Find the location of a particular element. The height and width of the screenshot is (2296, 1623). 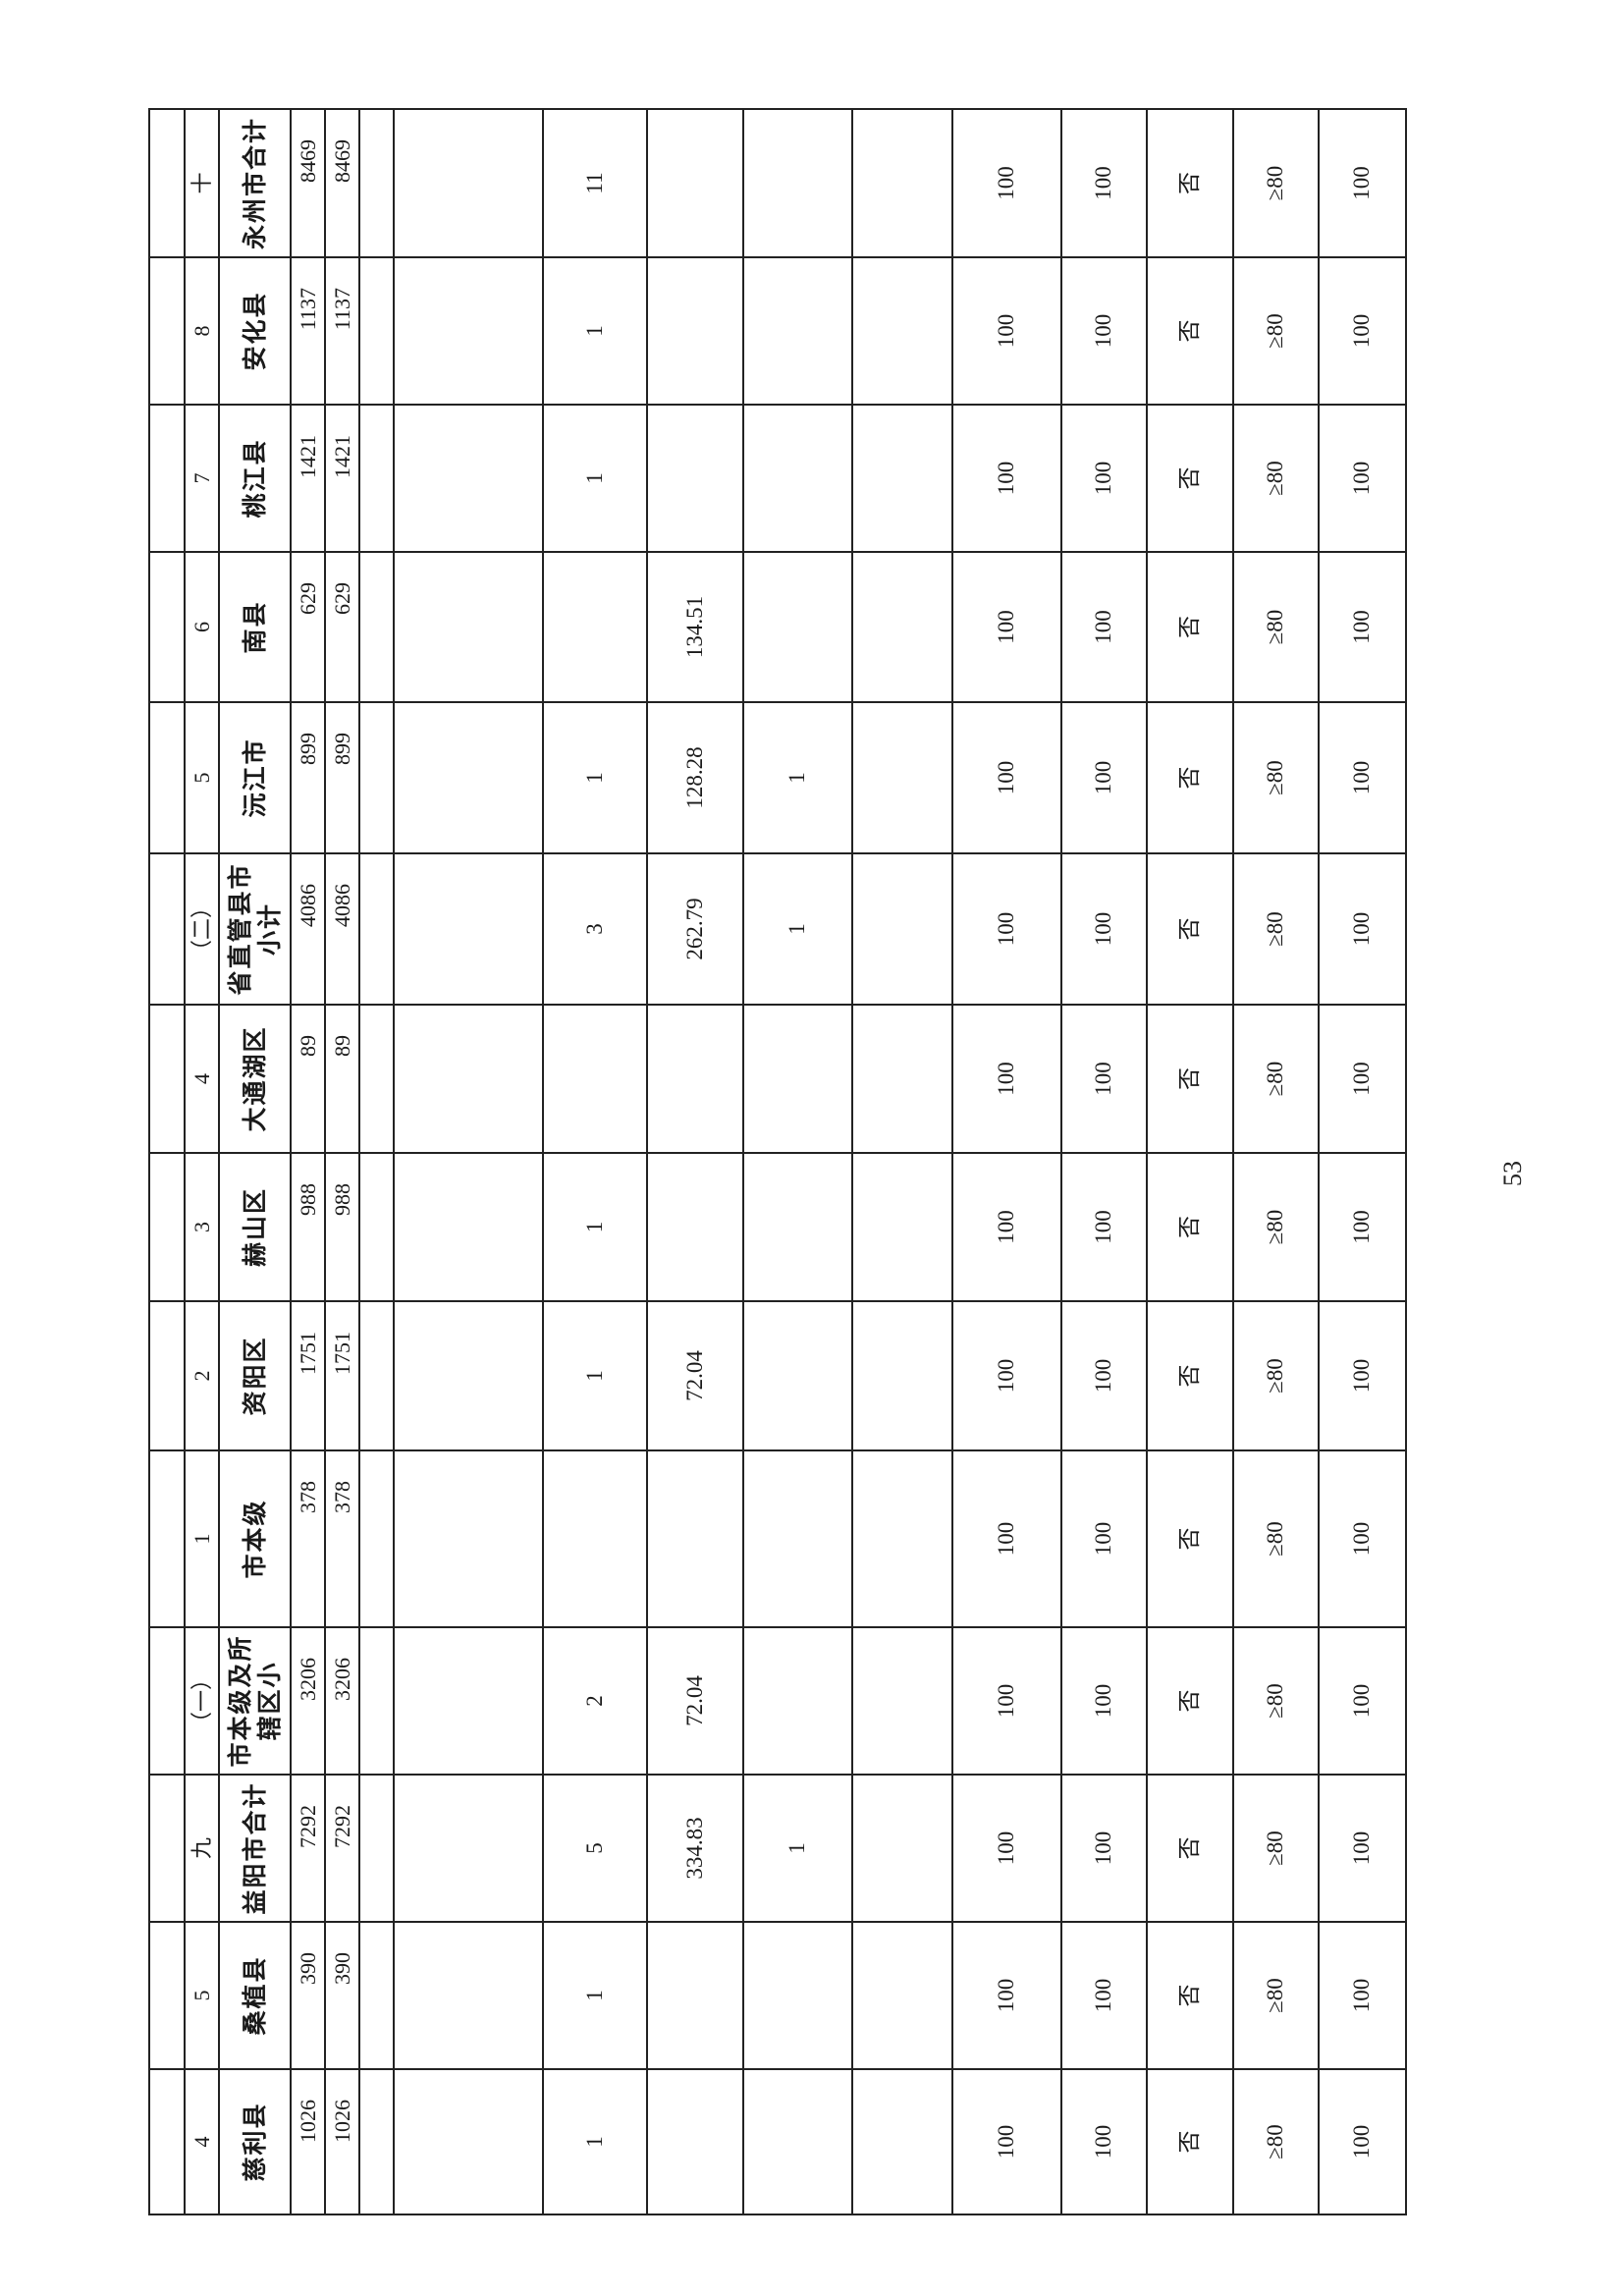

cell-value-a: 4086 is located at coordinates (308, 929).